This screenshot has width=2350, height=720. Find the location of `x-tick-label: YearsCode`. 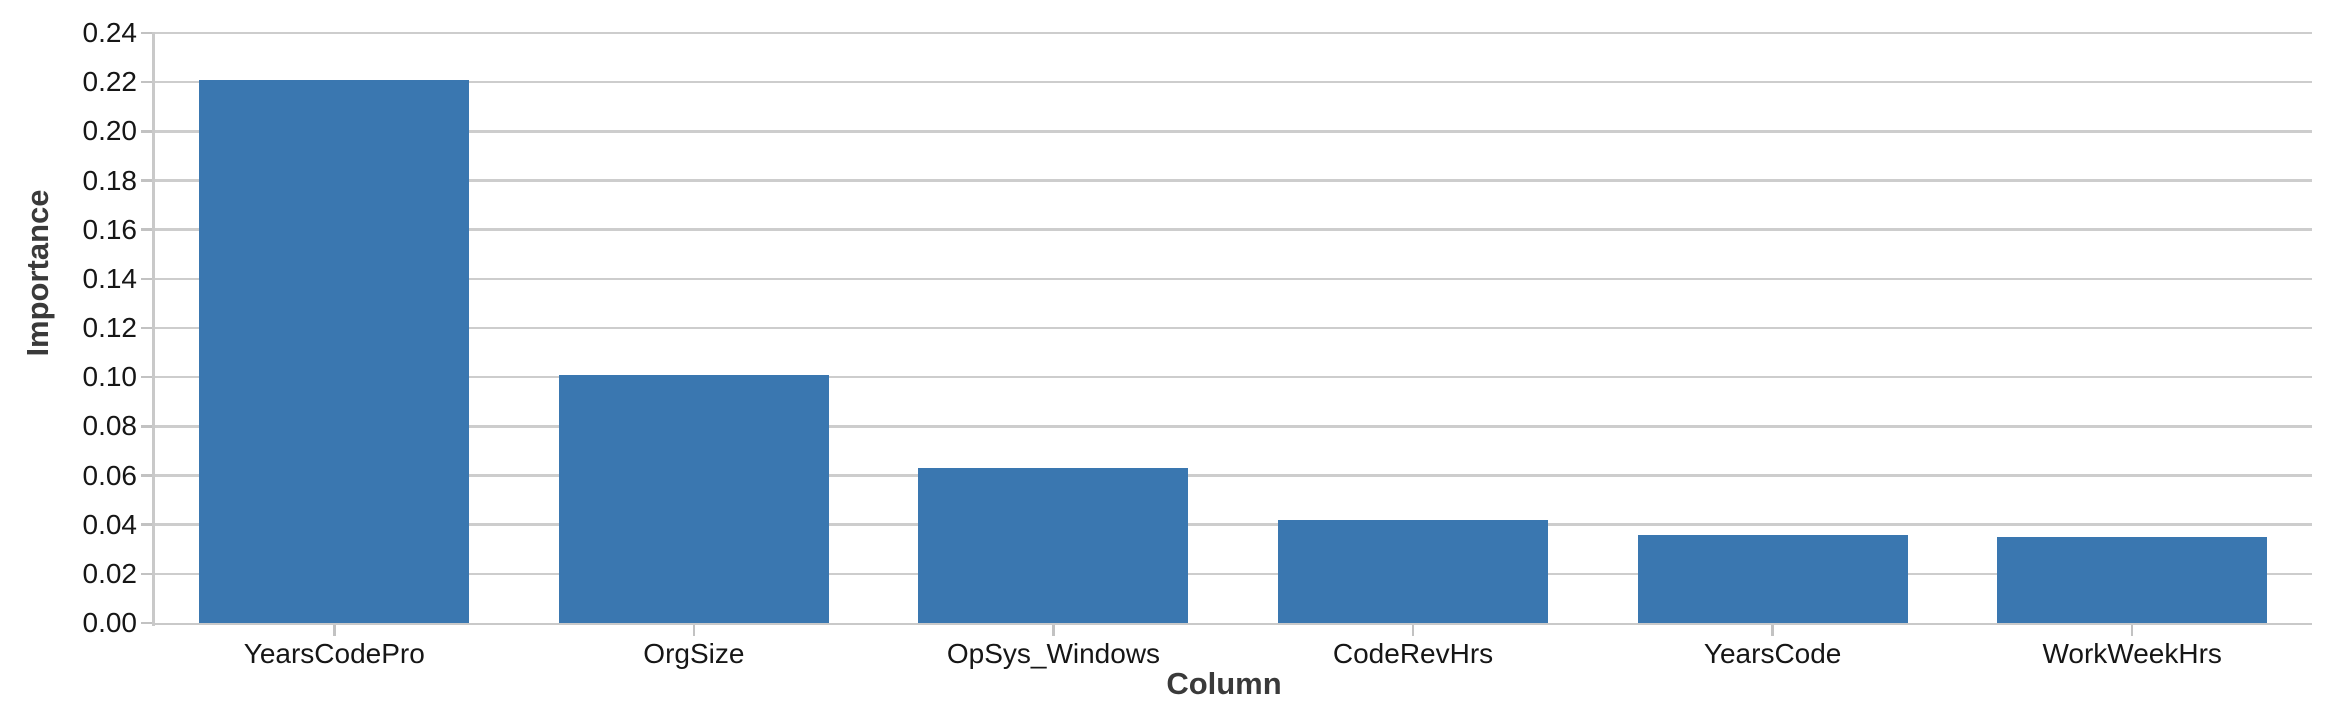

x-tick-label: YearsCode is located at coordinates (1772, 653).